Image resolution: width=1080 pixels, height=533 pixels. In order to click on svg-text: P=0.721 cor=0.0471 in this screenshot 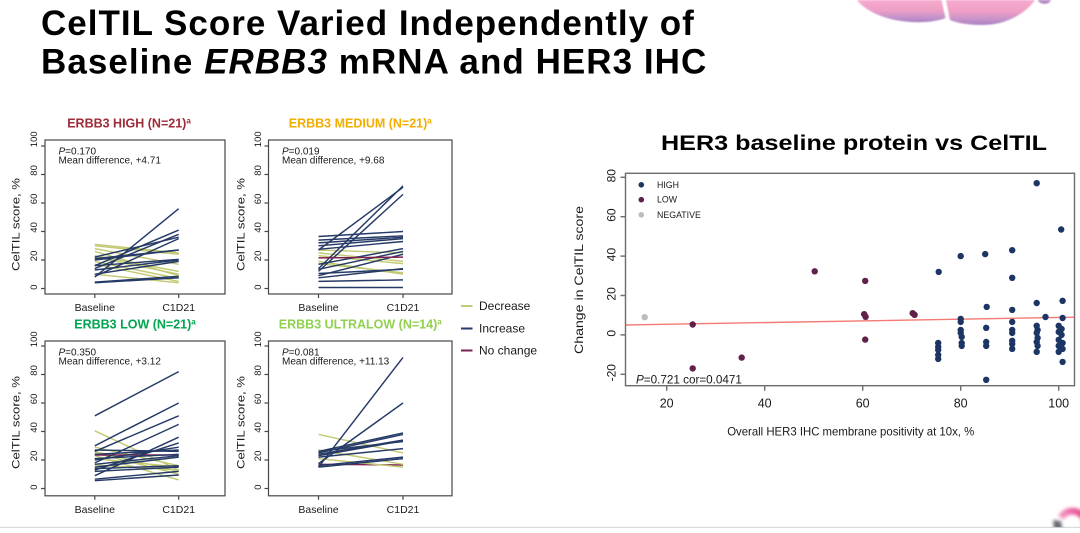, I will do `click(689, 380)`.